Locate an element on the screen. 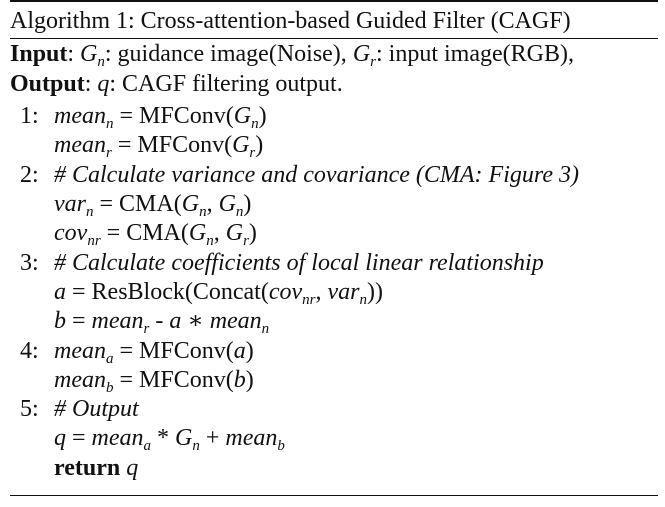  step-line: q = meana * Gn + meanb is located at coordinates (169, 440).